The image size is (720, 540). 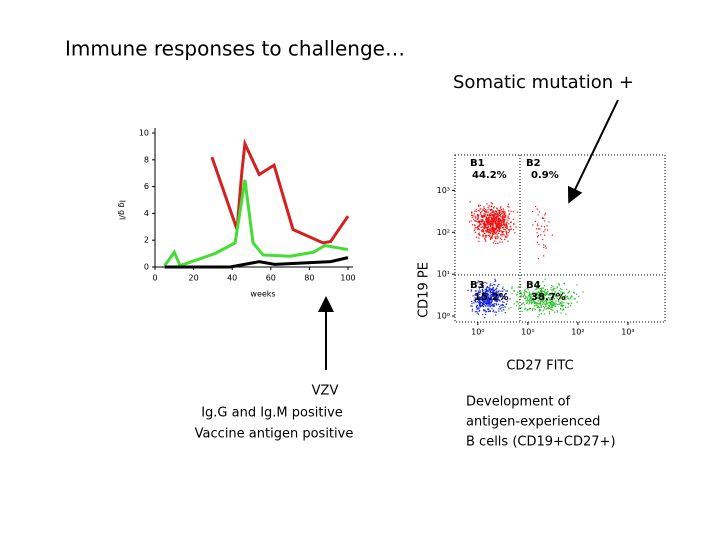 What do you see at coordinates (144, 133) in the screenshot?
I see `y-tick-label: 10` at bounding box center [144, 133].